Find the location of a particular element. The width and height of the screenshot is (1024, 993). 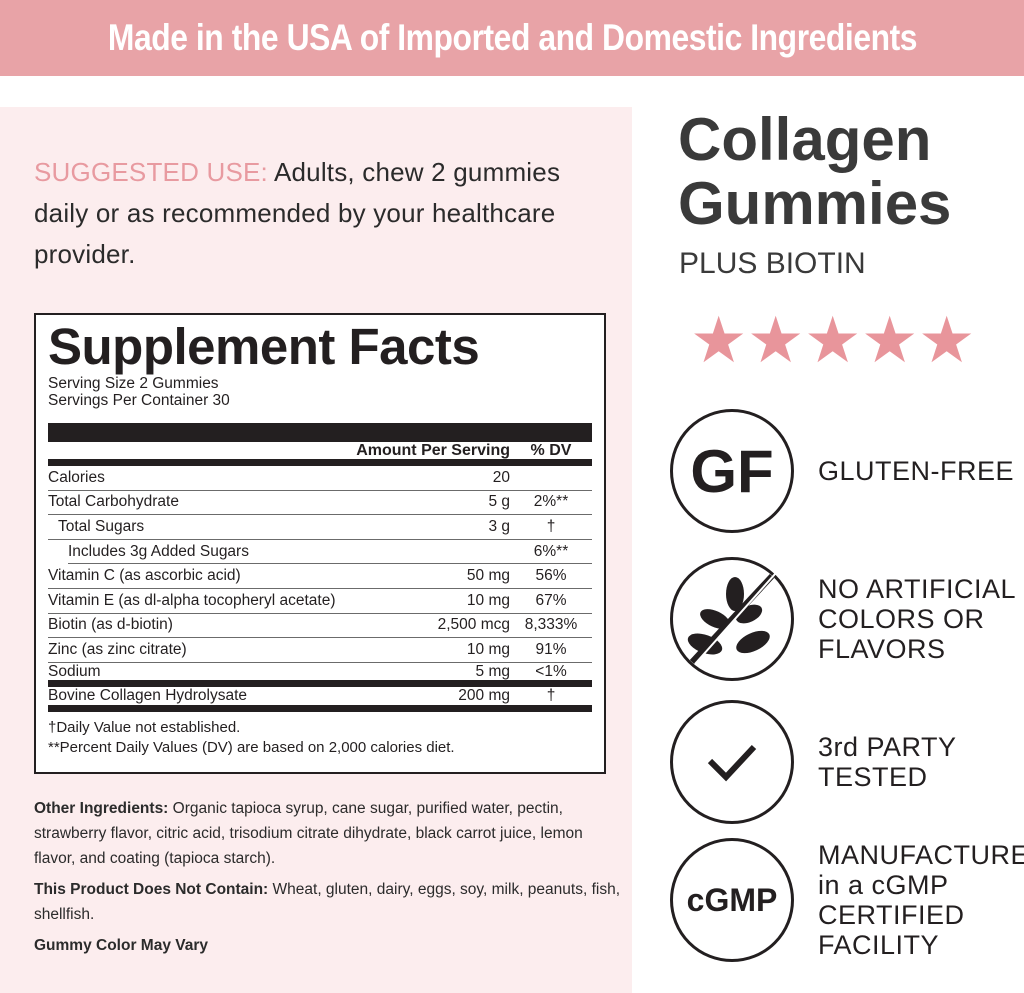

servings-per-container: Servings Per Container 30 is located at coordinates (139, 400).